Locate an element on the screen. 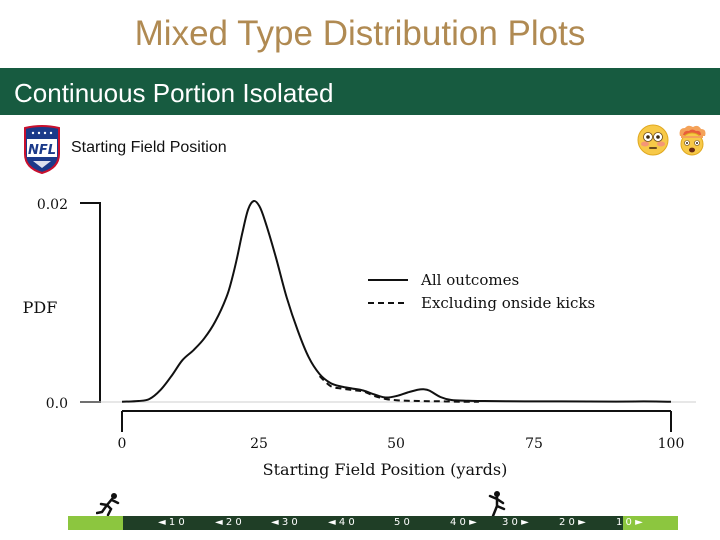 The image size is (720, 540). kicker-icon is located at coordinates (497, 504).